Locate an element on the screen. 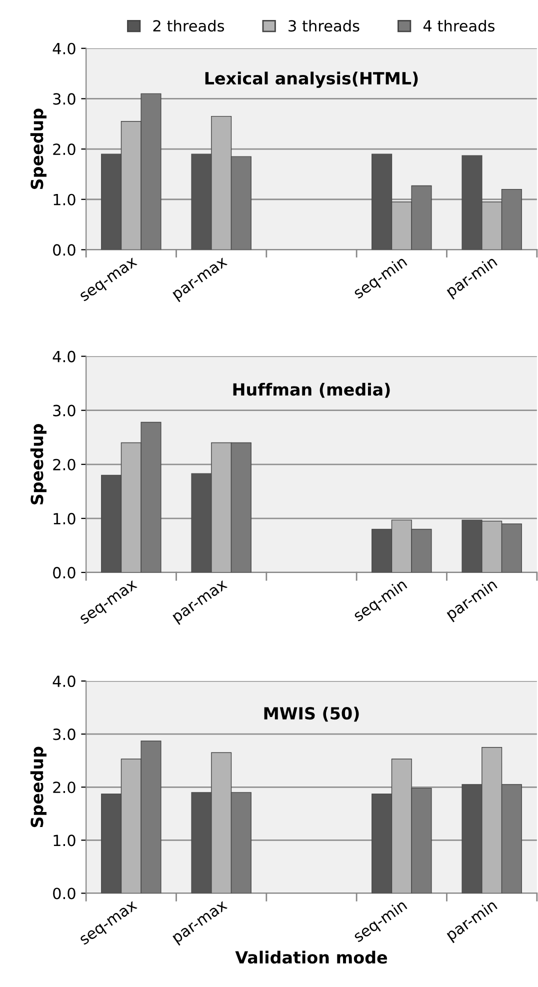 This screenshot has height=987, width=538. legend-label: 2 threads is located at coordinates (188, 26).